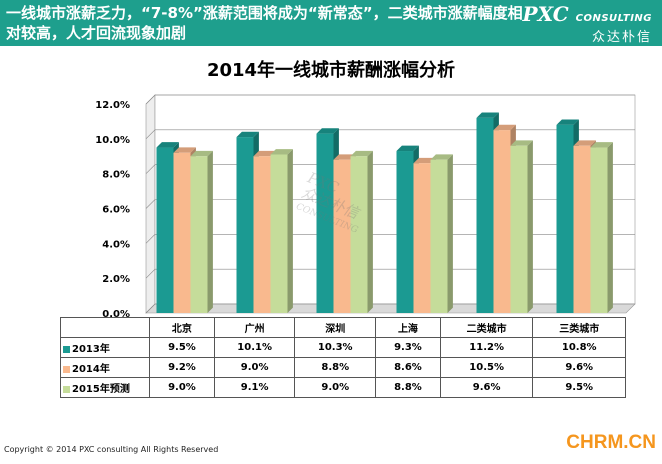 This screenshot has width=662, height=464. I want to click on table-corner, so click(105, 327).